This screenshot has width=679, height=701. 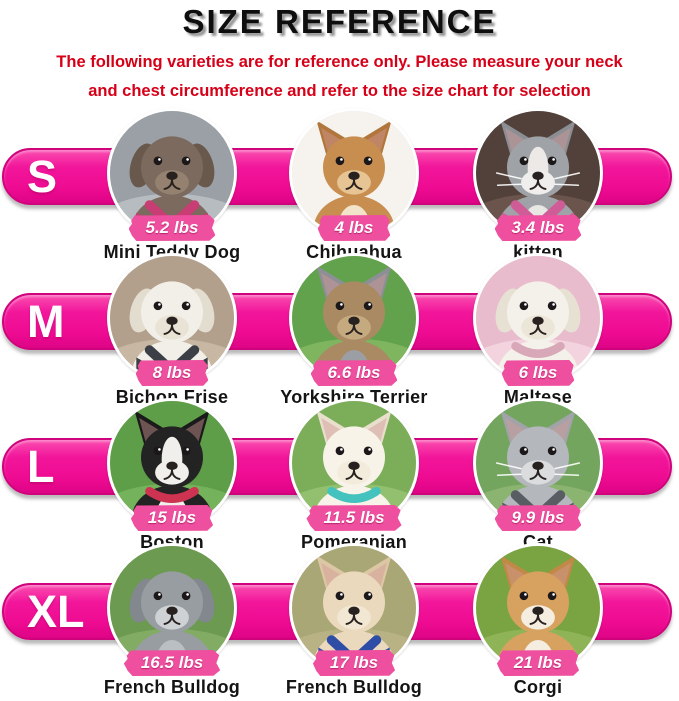 What do you see at coordinates (172, 252) in the screenshot?
I see `animal-name: Mini Teddy Dog` at bounding box center [172, 252].